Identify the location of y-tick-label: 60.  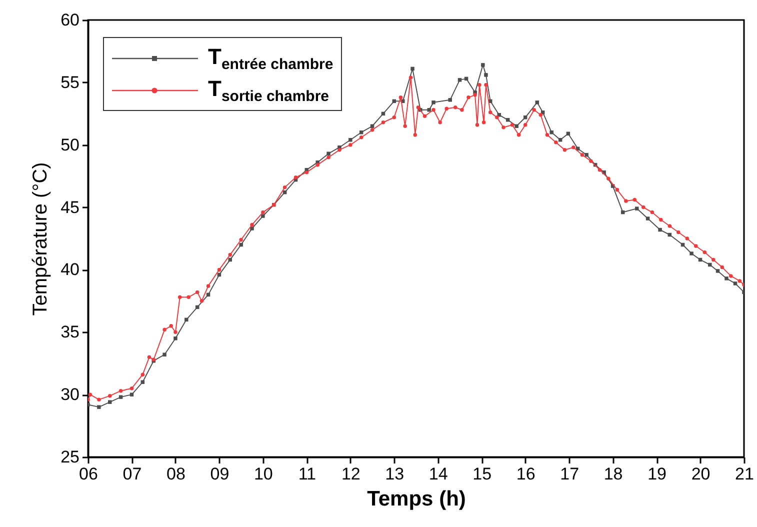
(70, 20).